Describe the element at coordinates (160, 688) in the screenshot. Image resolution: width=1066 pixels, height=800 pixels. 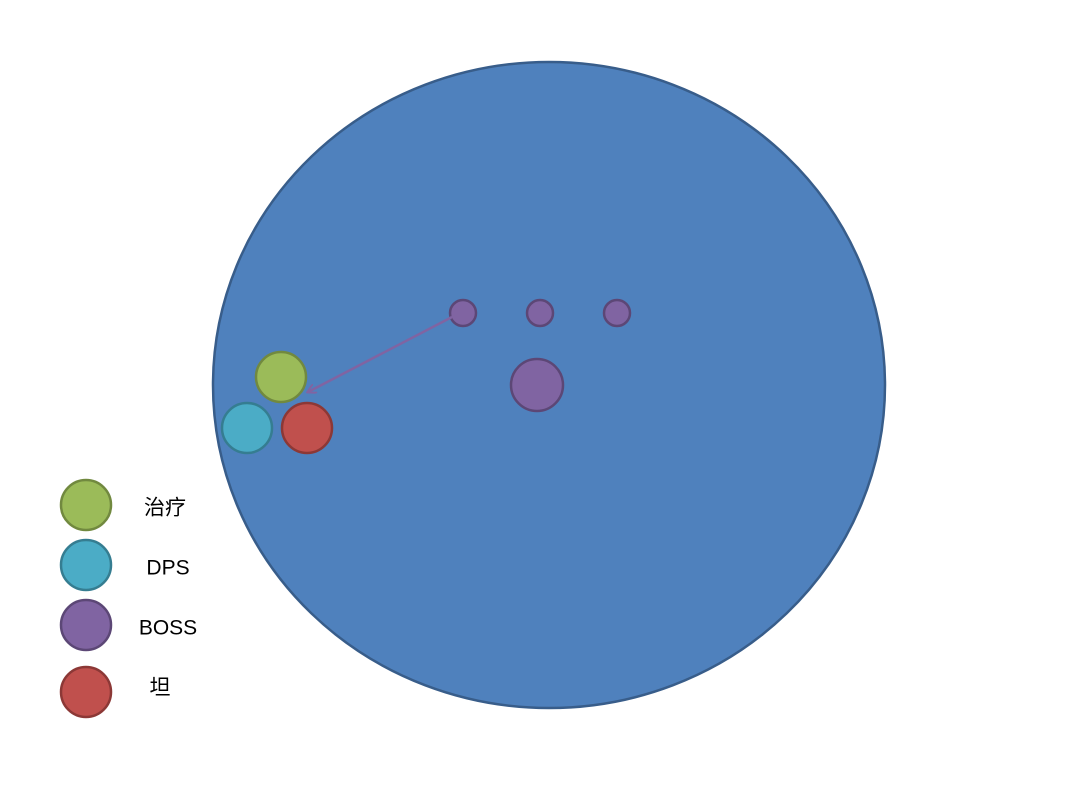
I see `legend-label: 坦` at that location.